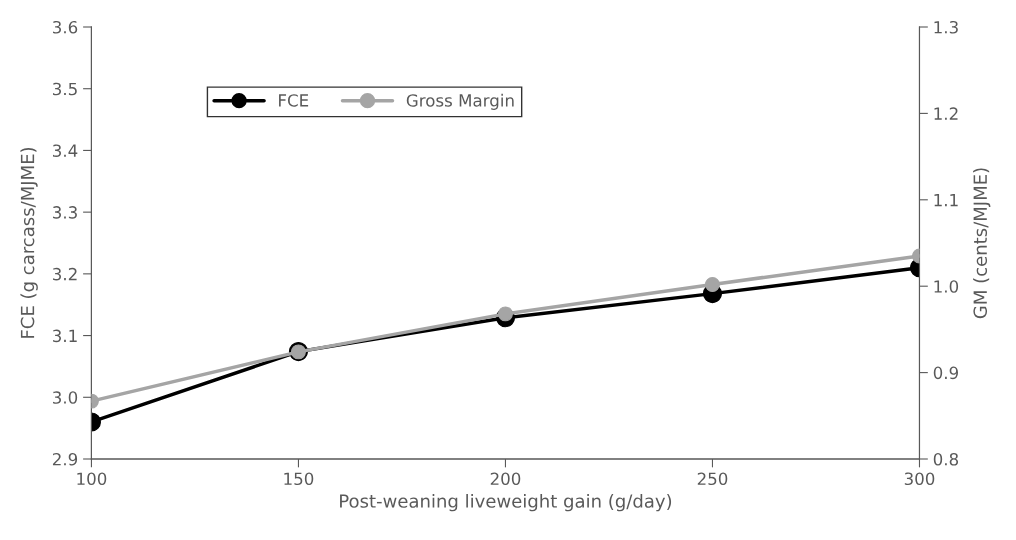 This screenshot has height=540, width=1016. I want to click on x-tick-label: 300, so click(919, 479).